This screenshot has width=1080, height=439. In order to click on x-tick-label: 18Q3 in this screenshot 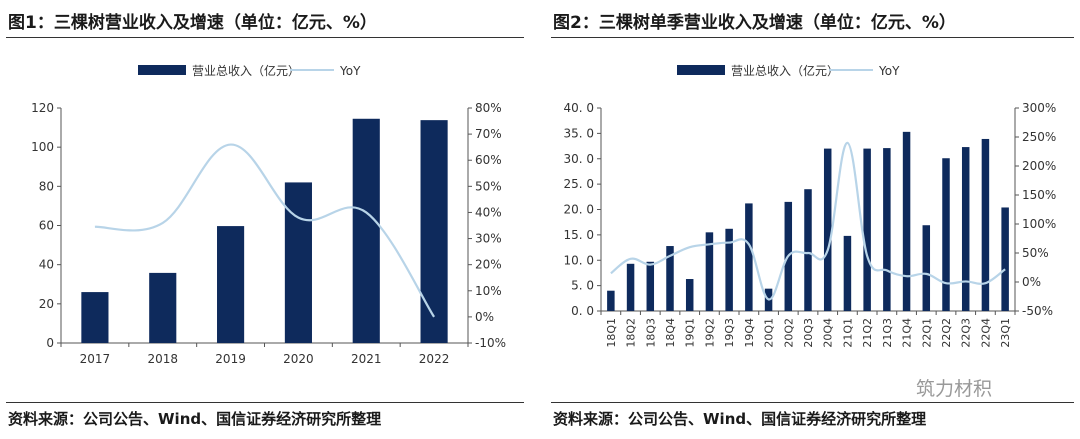, I will do `click(650, 333)`.